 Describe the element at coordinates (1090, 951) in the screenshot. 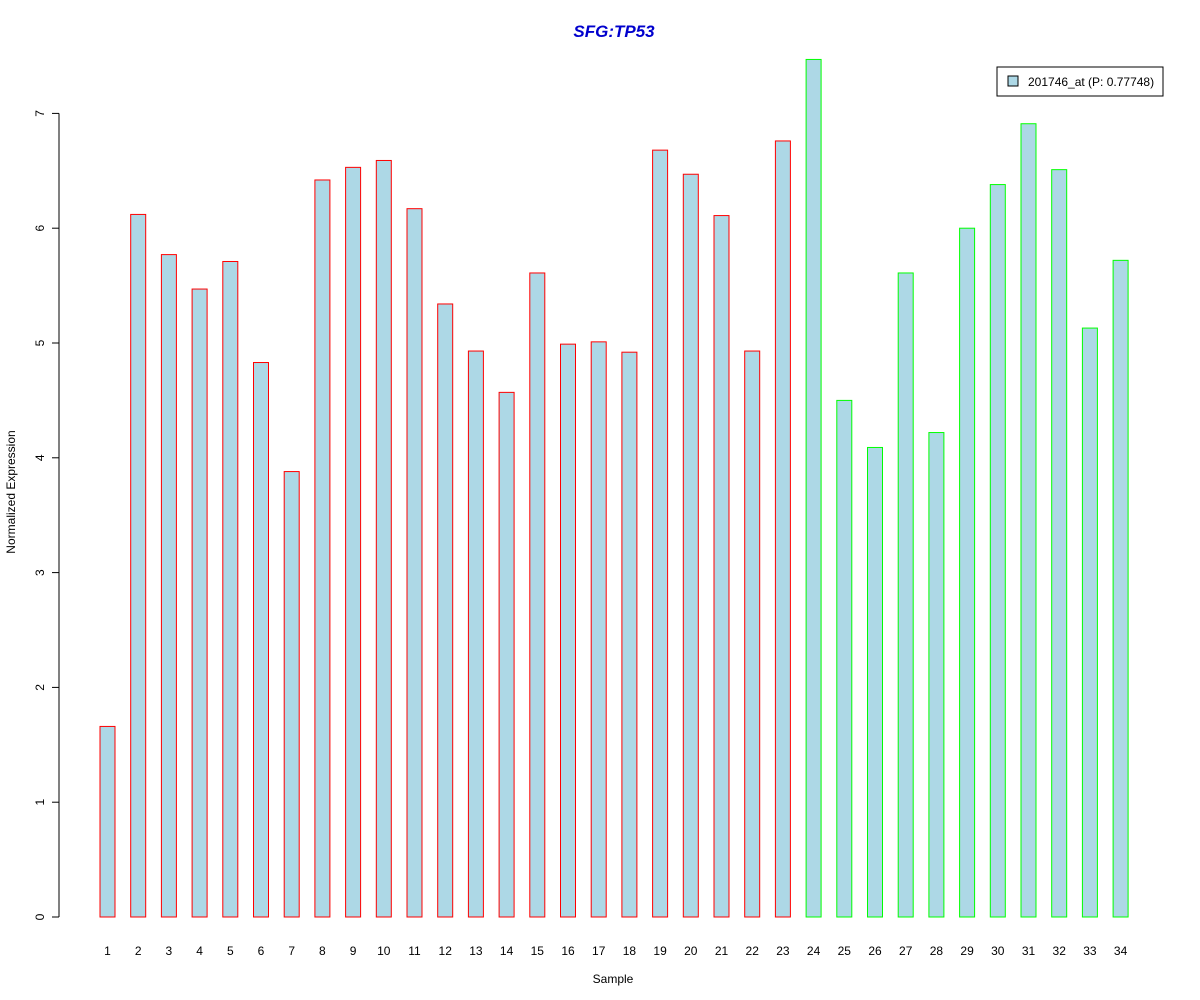

I see `x-tick-label: 33` at that location.